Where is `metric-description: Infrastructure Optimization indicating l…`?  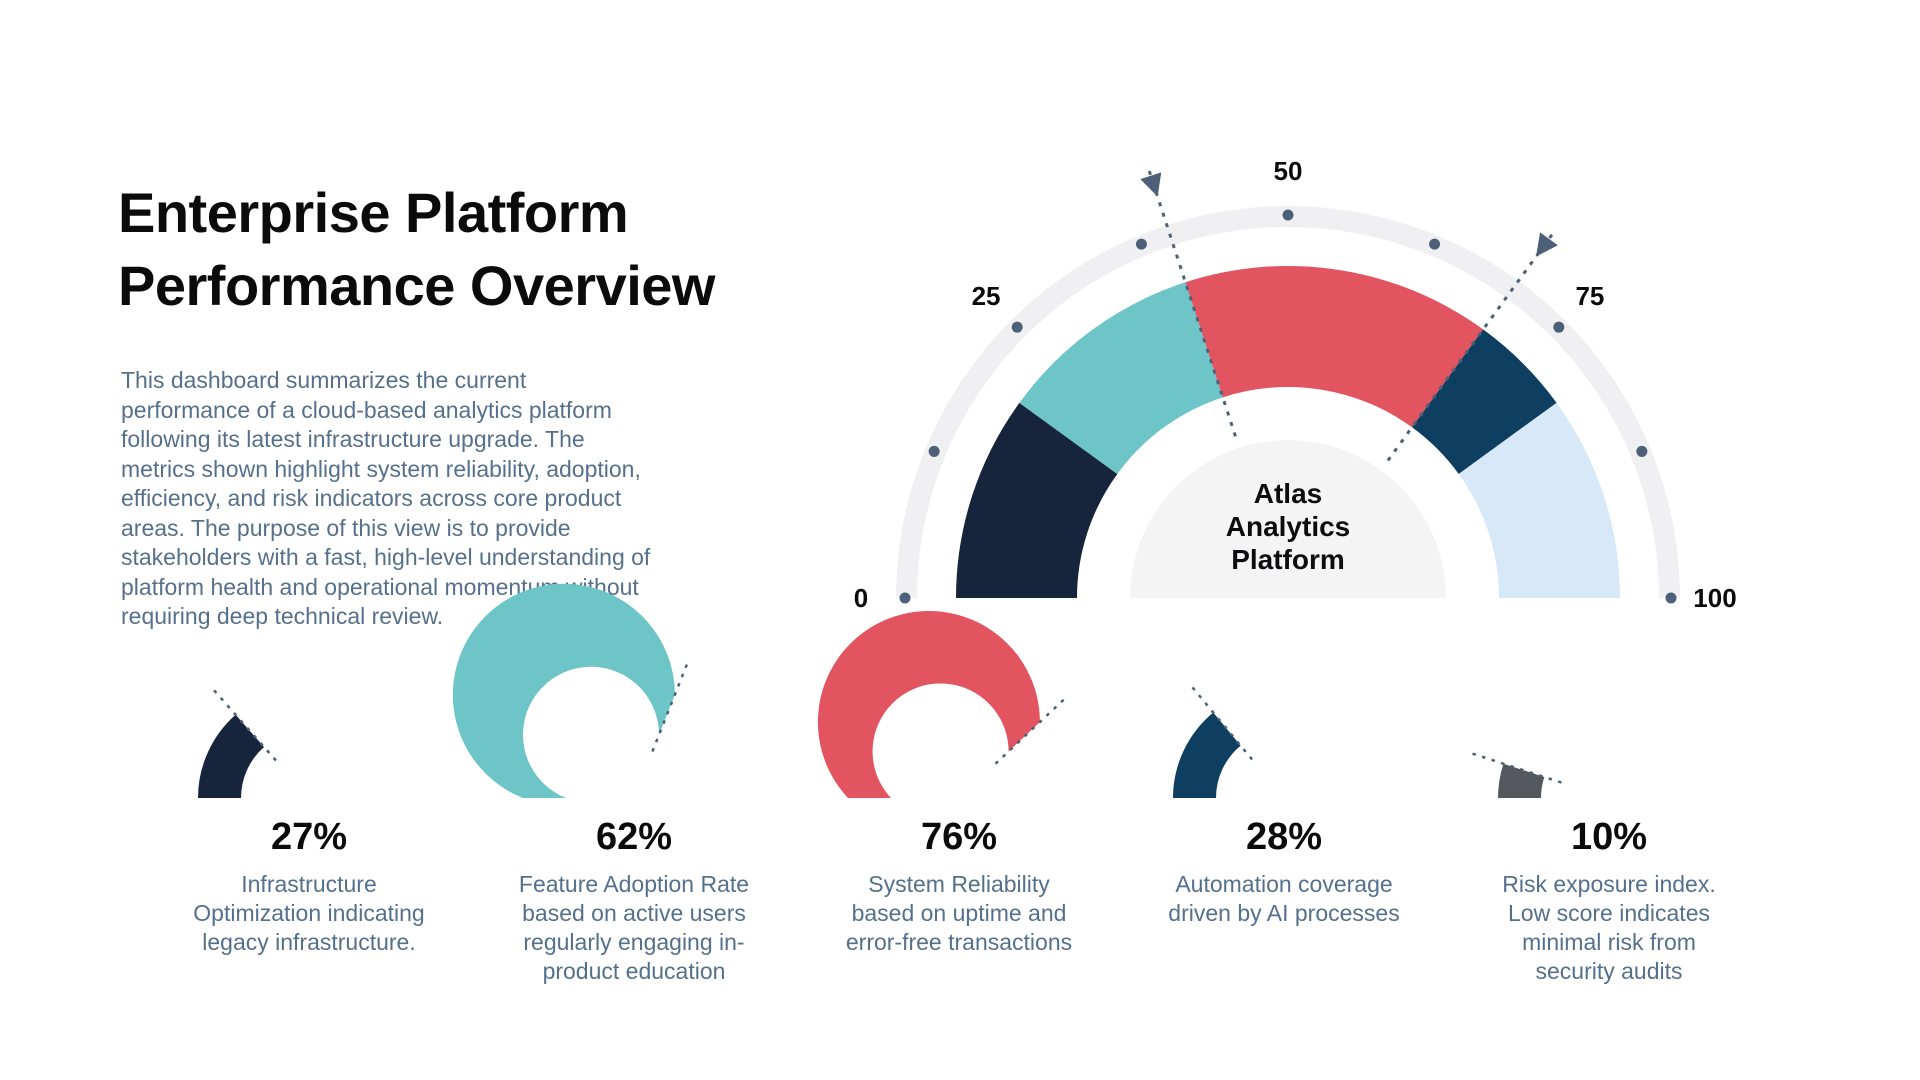
metric-description: Infrastructure Optimization indicating l… is located at coordinates (309, 913).